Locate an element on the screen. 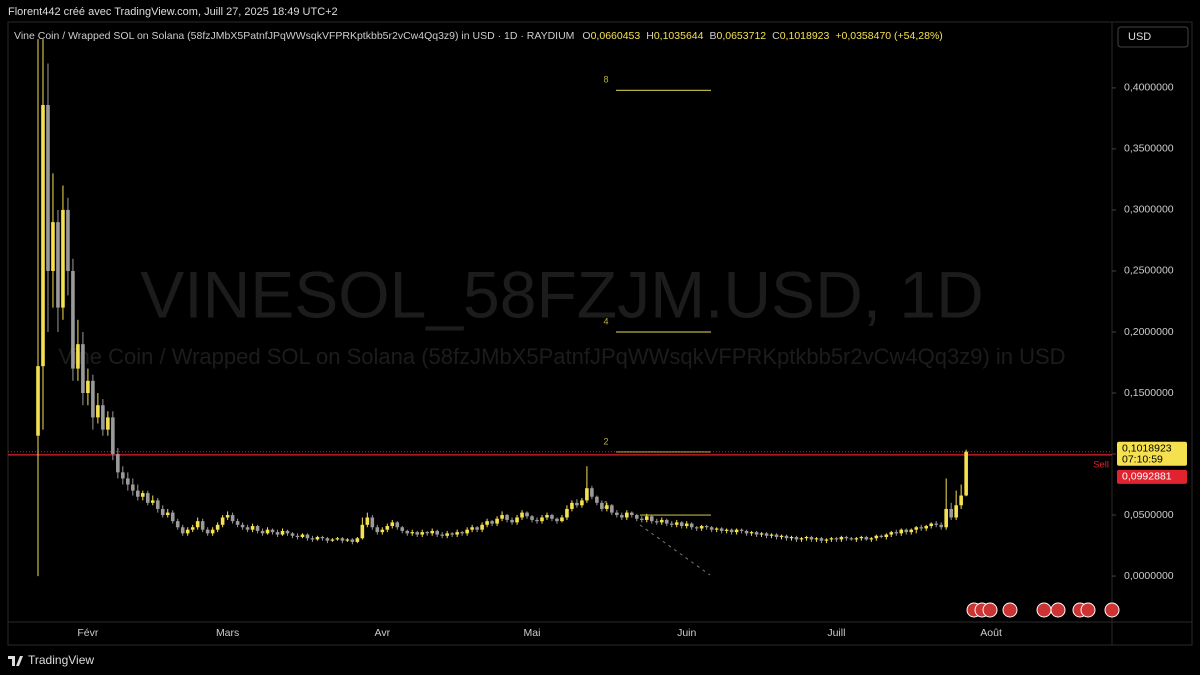 This screenshot has height=675, width=1200. x-tick-label: Avr is located at coordinates (383, 633).